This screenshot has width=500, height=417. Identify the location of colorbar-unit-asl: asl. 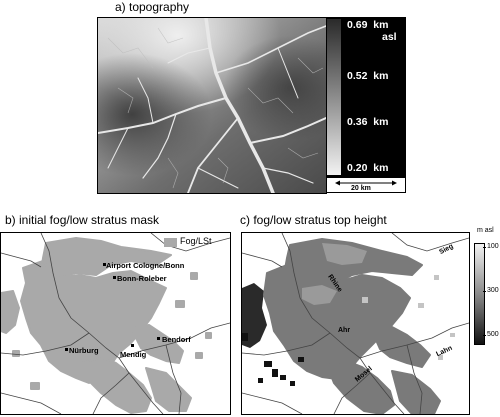
(389, 37).